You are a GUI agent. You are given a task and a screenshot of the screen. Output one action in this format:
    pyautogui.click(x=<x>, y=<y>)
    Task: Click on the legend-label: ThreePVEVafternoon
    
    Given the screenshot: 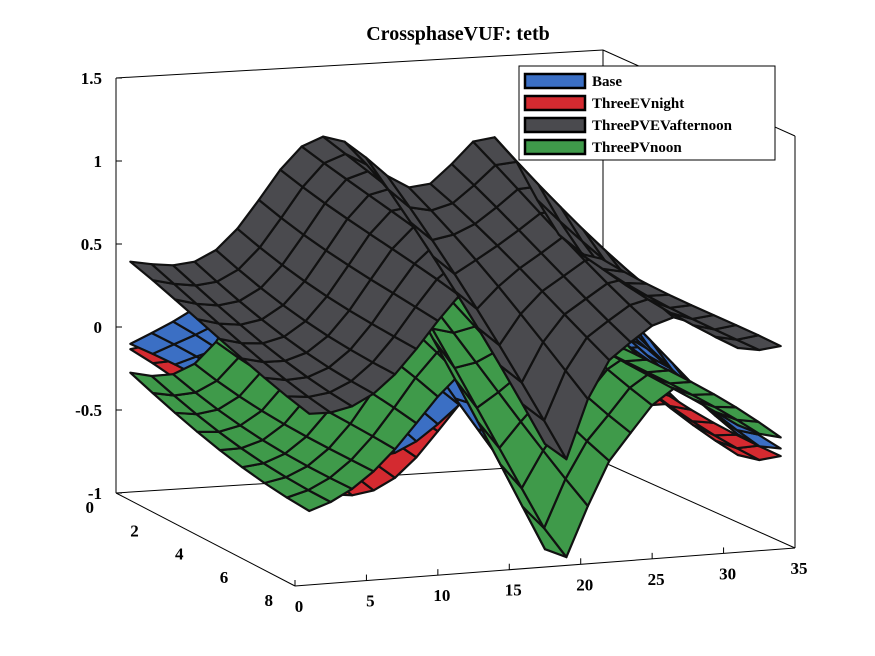 What is the action you would take?
    pyautogui.click(x=662, y=126)
    